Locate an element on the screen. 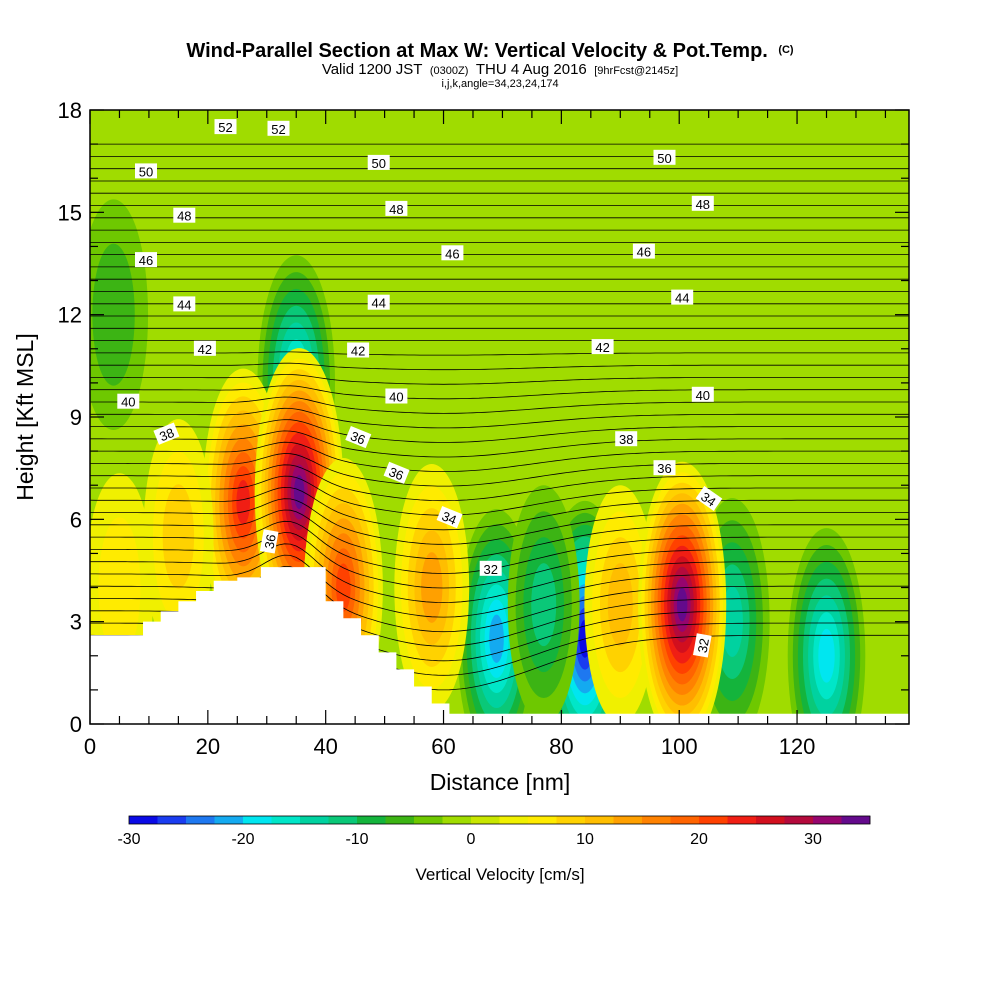 The width and height of the screenshot is (1000, 1000). isentrope-label: 32 is located at coordinates (490, 568).